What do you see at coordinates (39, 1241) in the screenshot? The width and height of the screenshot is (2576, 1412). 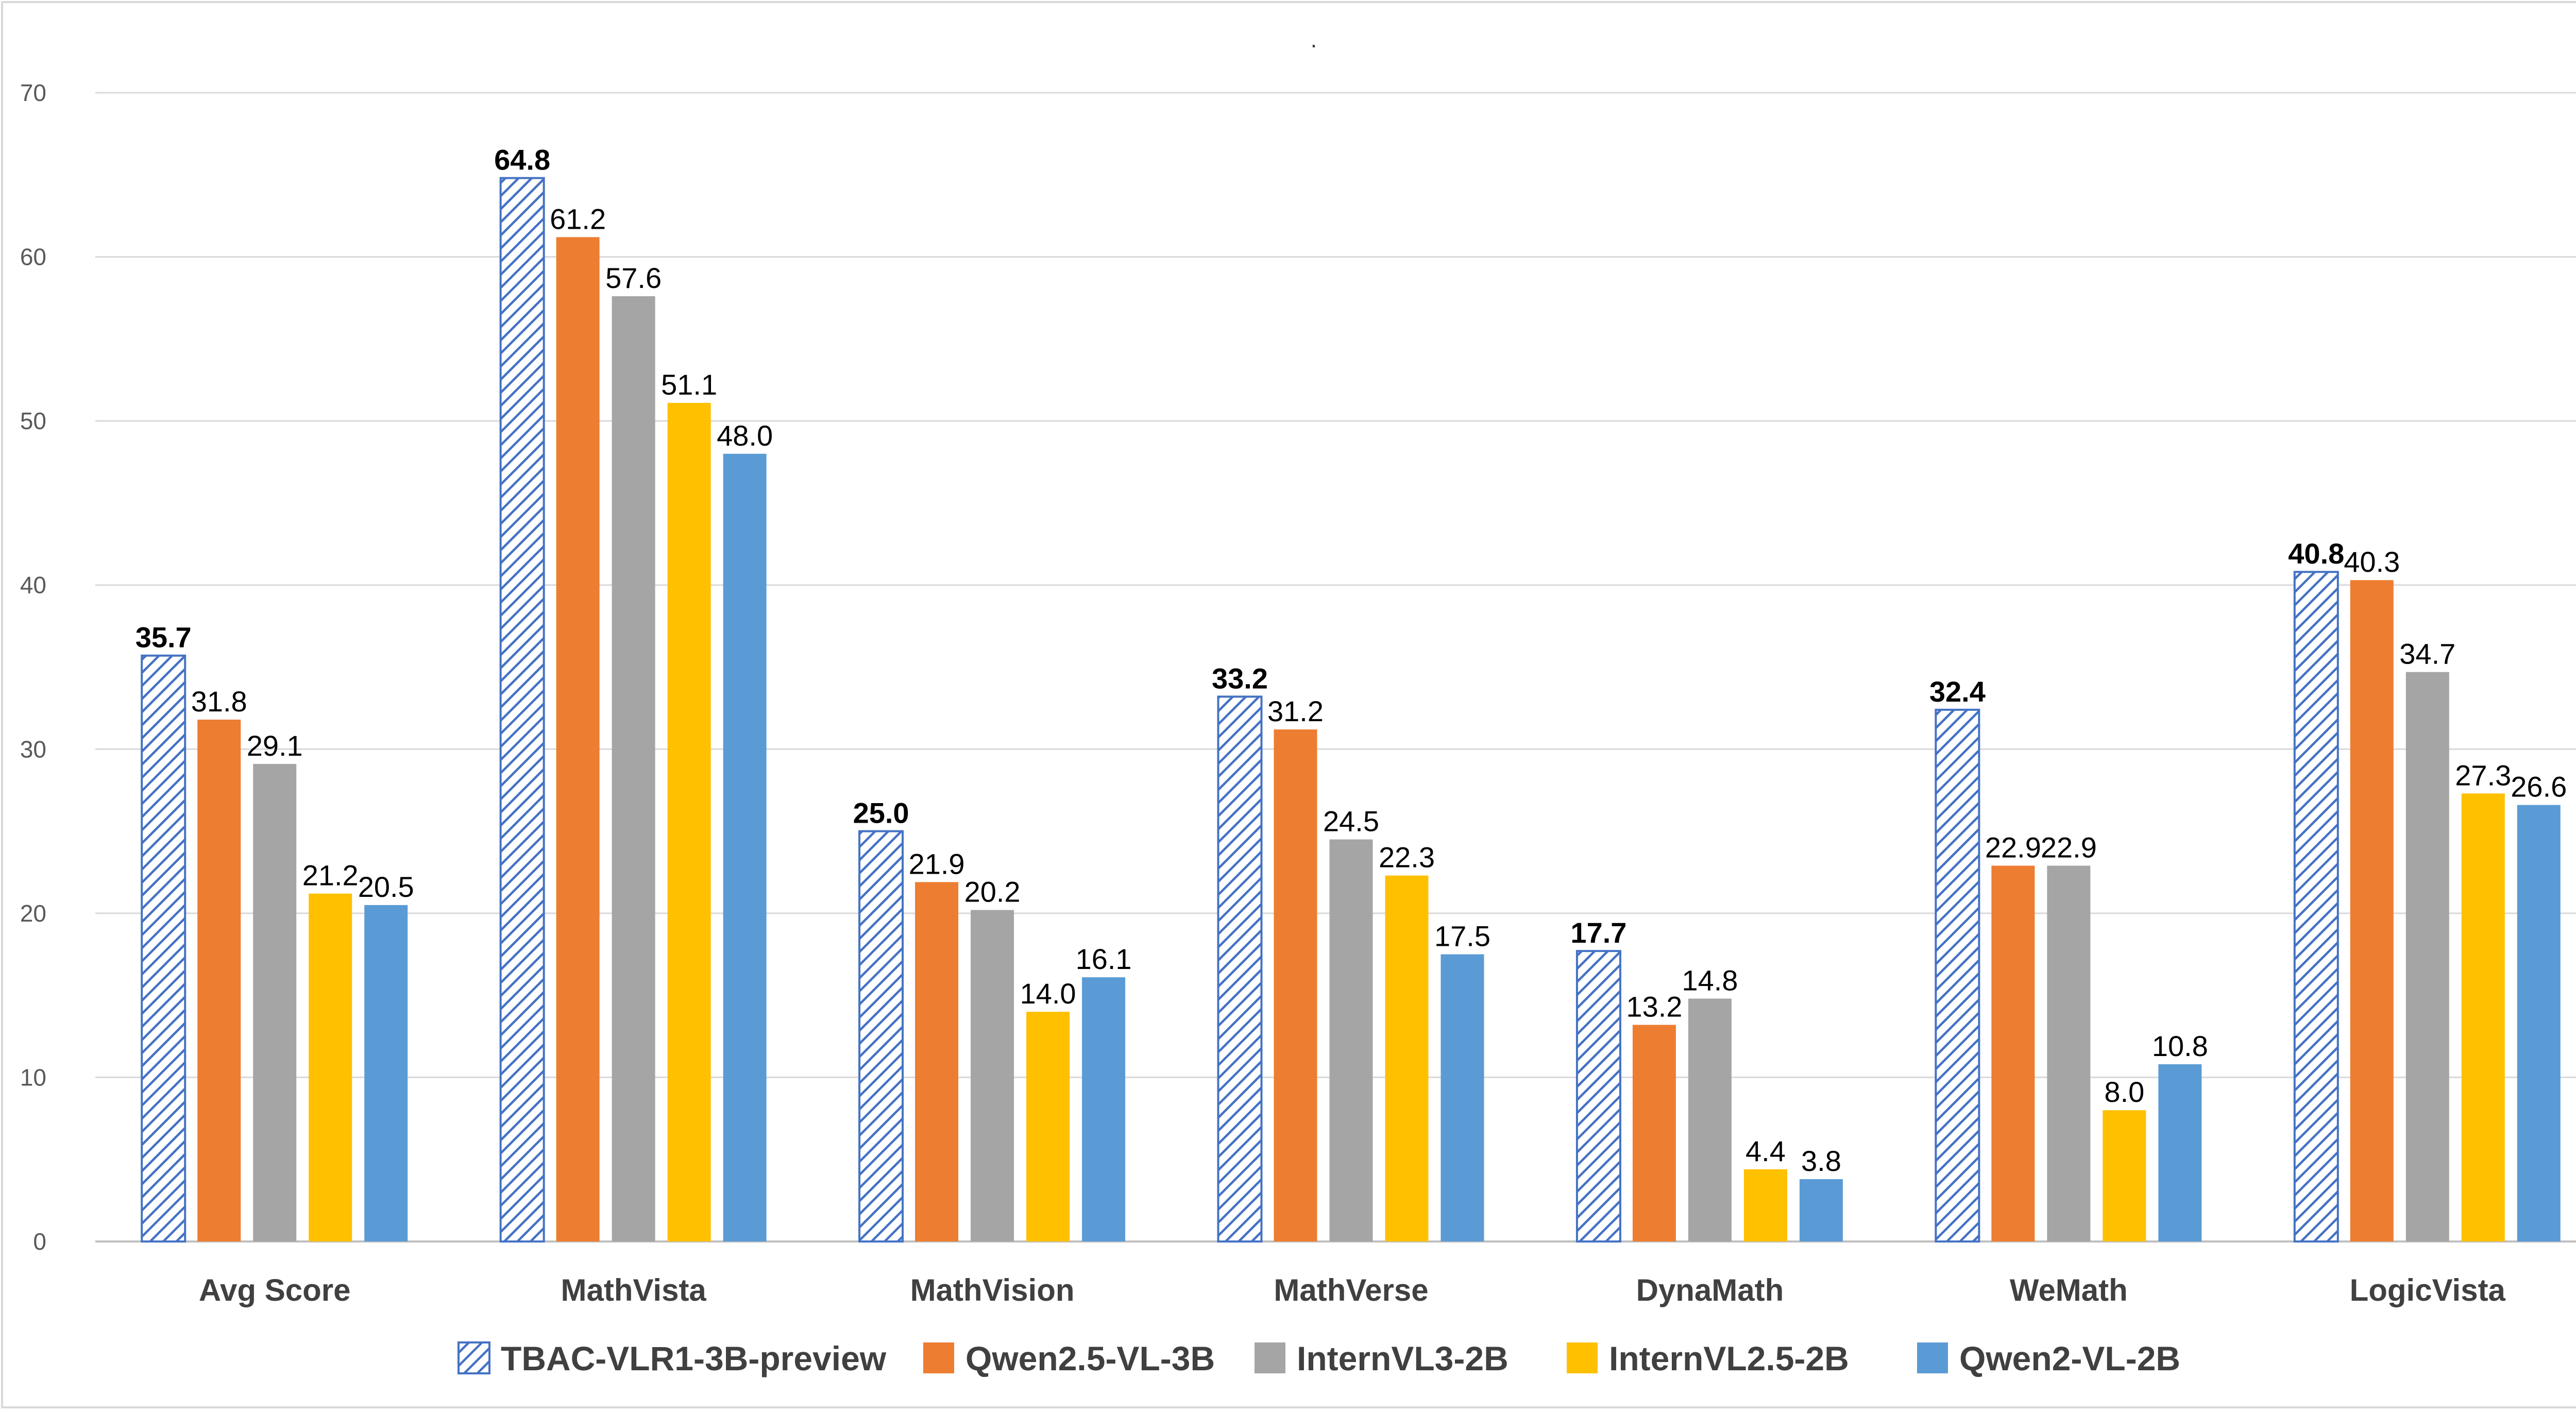 I see `y-tick-label: 0` at bounding box center [39, 1241].